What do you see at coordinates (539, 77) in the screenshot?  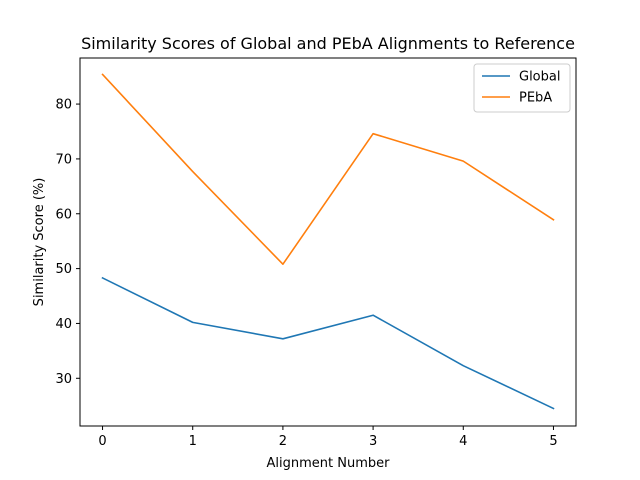 I see `legend-label-global: Global` at bounding box center [539, 77].